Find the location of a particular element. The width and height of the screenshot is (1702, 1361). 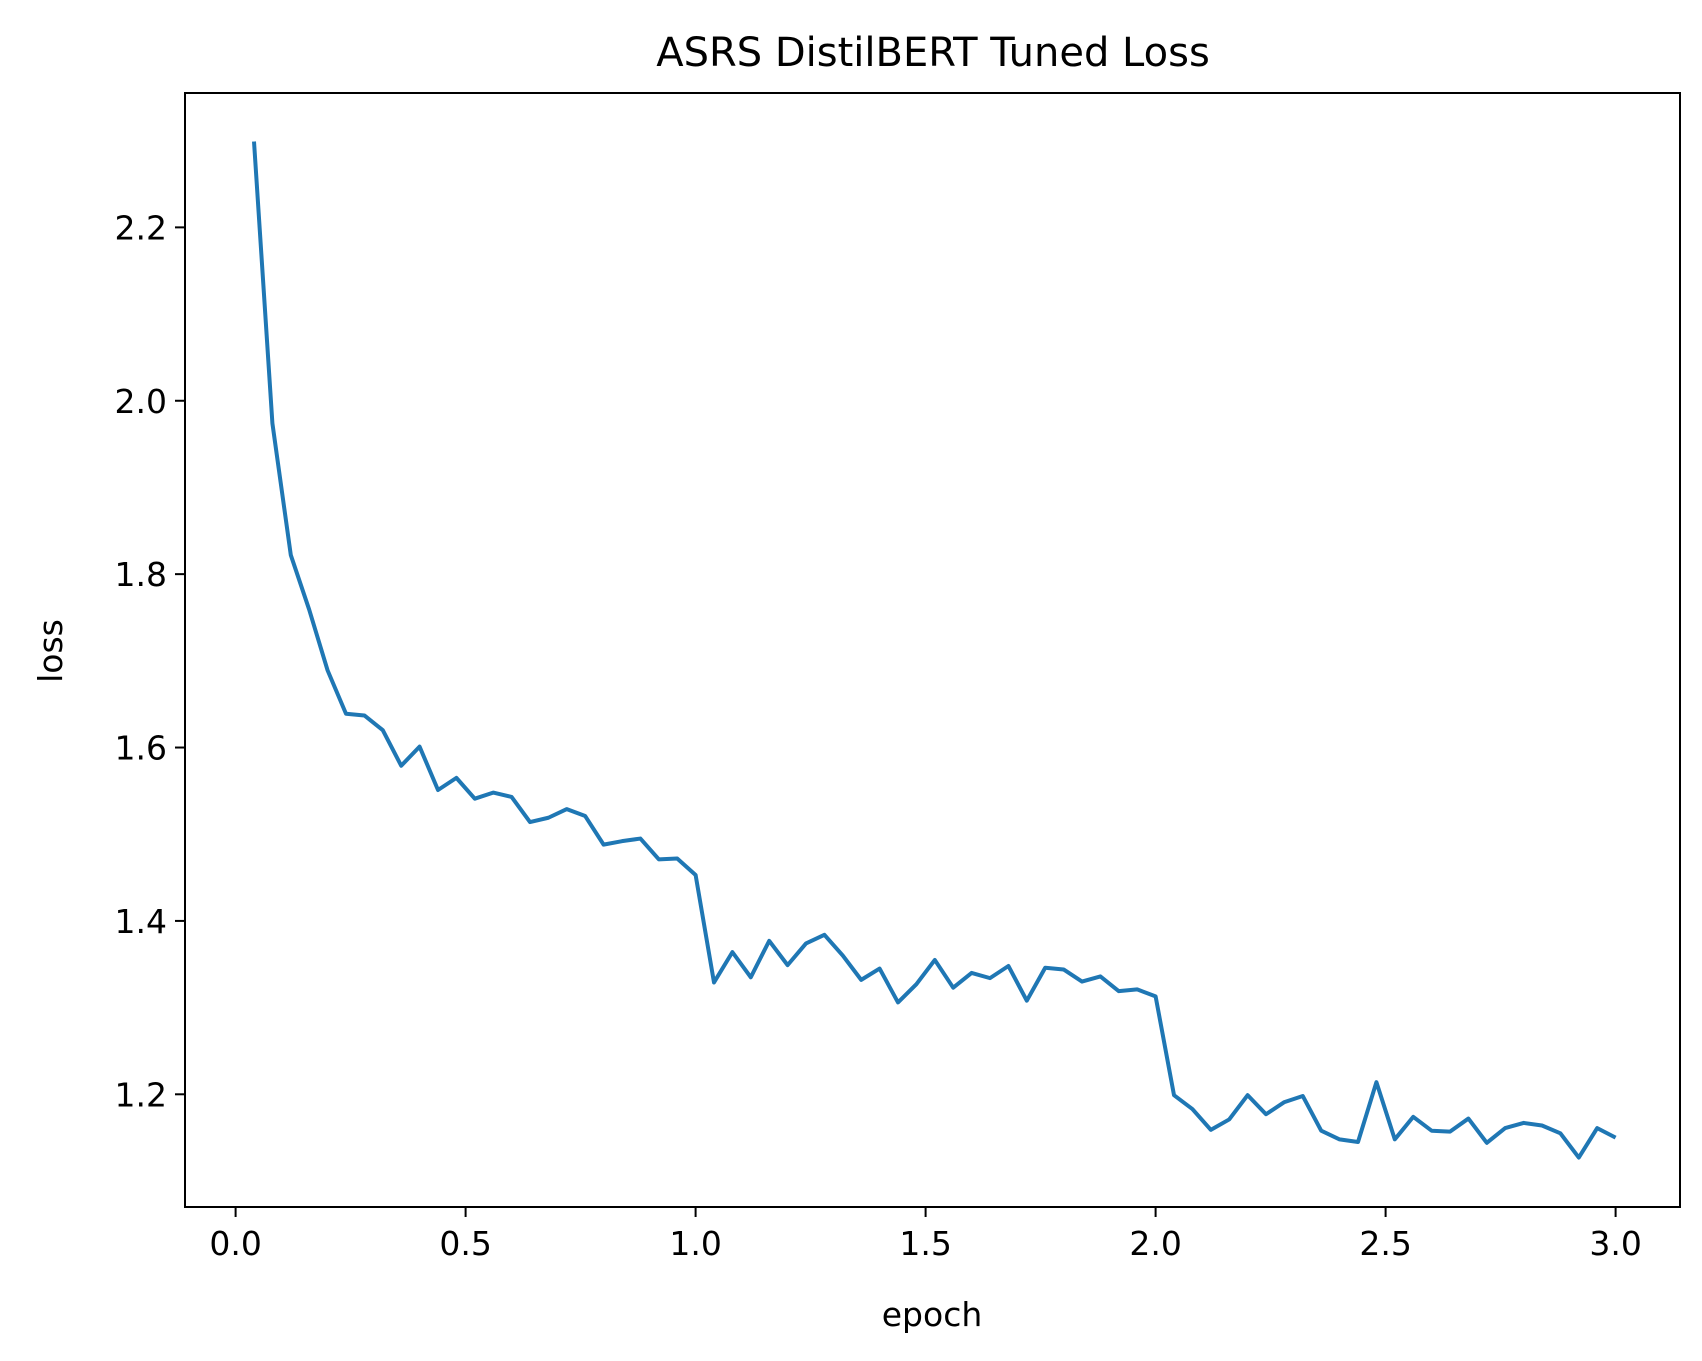

x-tick-label: 0.5 is located at coordinates (465, 1243).